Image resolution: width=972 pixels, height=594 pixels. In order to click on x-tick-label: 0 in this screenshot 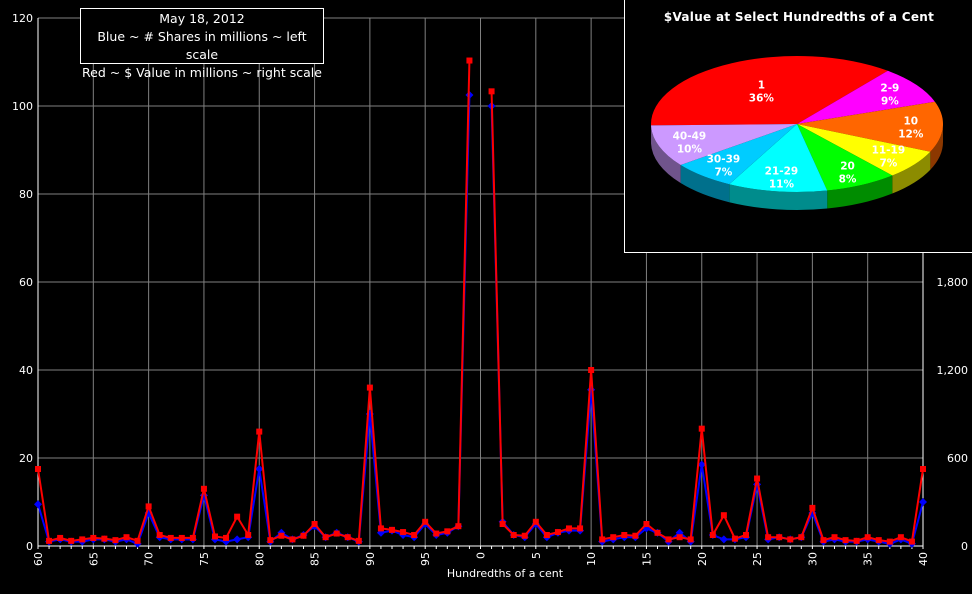, I will do `click(481, 555)`.